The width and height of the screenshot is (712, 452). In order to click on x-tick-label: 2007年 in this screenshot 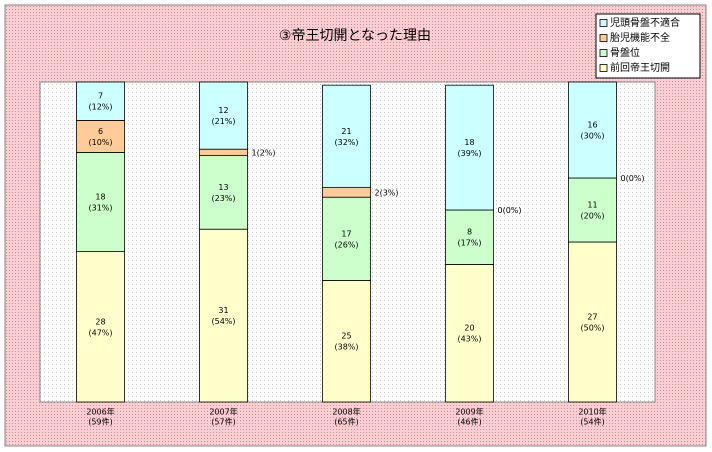, I will do `click(223, 412)`.